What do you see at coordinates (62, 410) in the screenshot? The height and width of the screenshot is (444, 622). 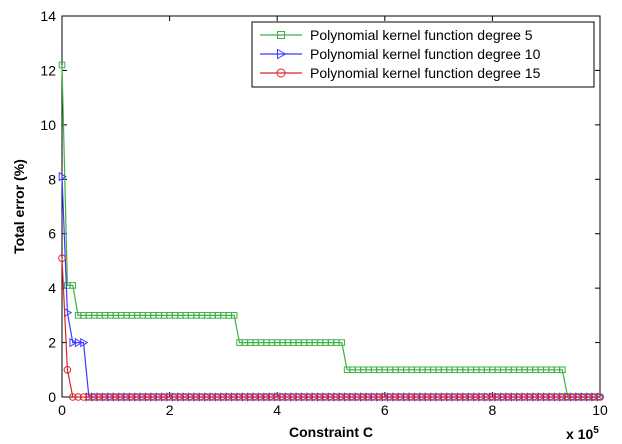 I see `x-tick-label: 0` at bounding box center [62, 410].